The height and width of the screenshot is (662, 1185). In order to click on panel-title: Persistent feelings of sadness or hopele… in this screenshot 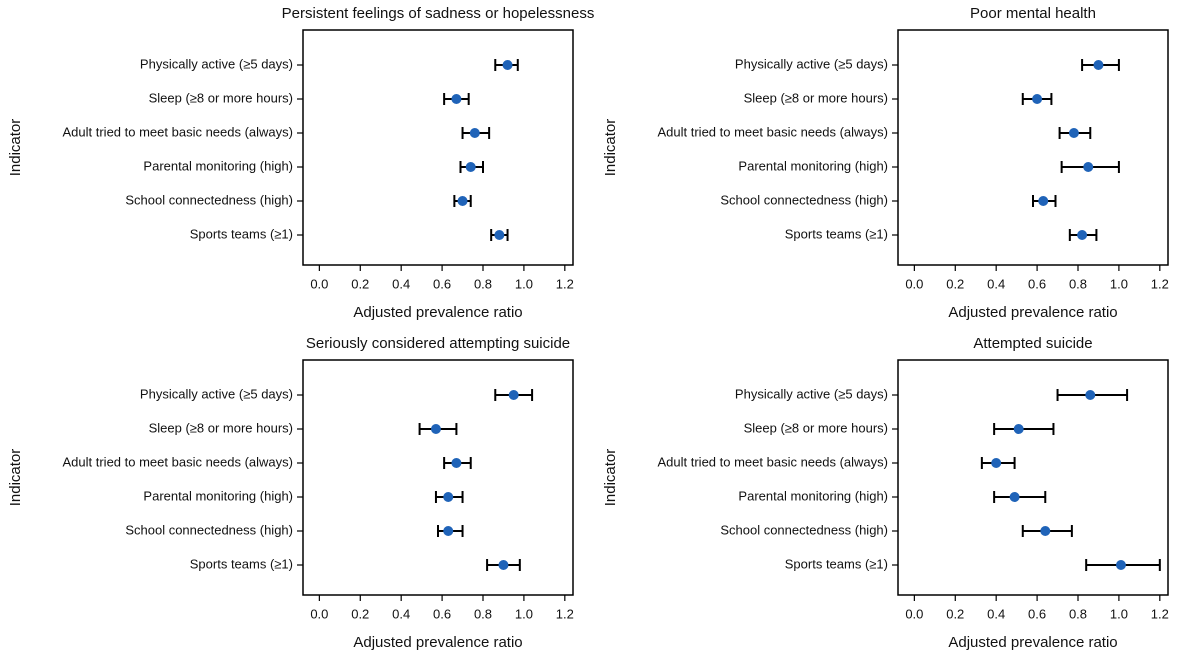, I will do `click(438, 13)`.